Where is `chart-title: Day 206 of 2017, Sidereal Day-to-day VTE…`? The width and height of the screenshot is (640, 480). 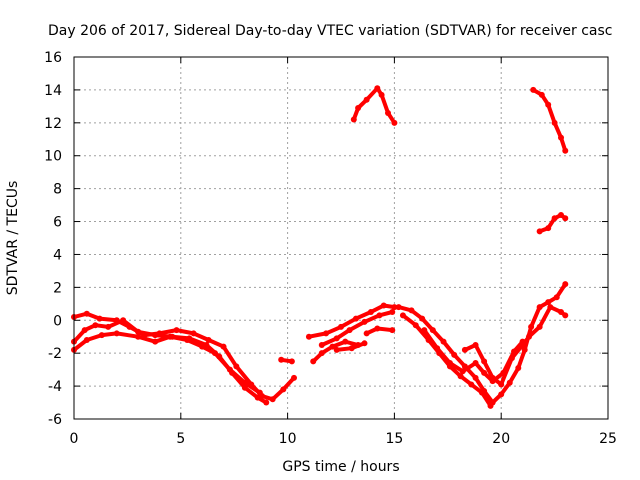 chart-title: Day 206 of 2017, Sidereal Day-to-day VTE… is located at coordinates (330, 31).